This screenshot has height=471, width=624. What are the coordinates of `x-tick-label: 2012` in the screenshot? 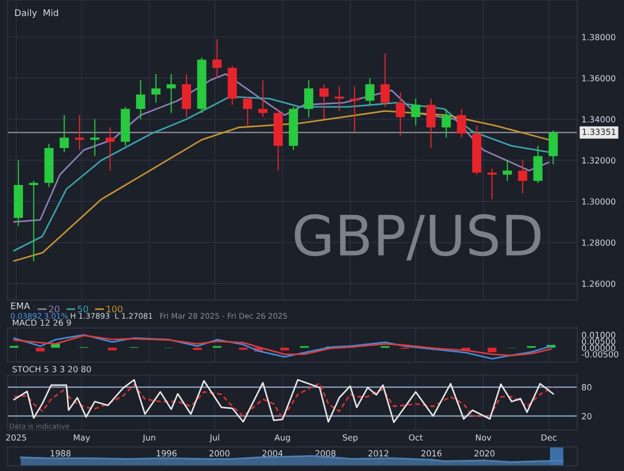 It's located at (378, 453).